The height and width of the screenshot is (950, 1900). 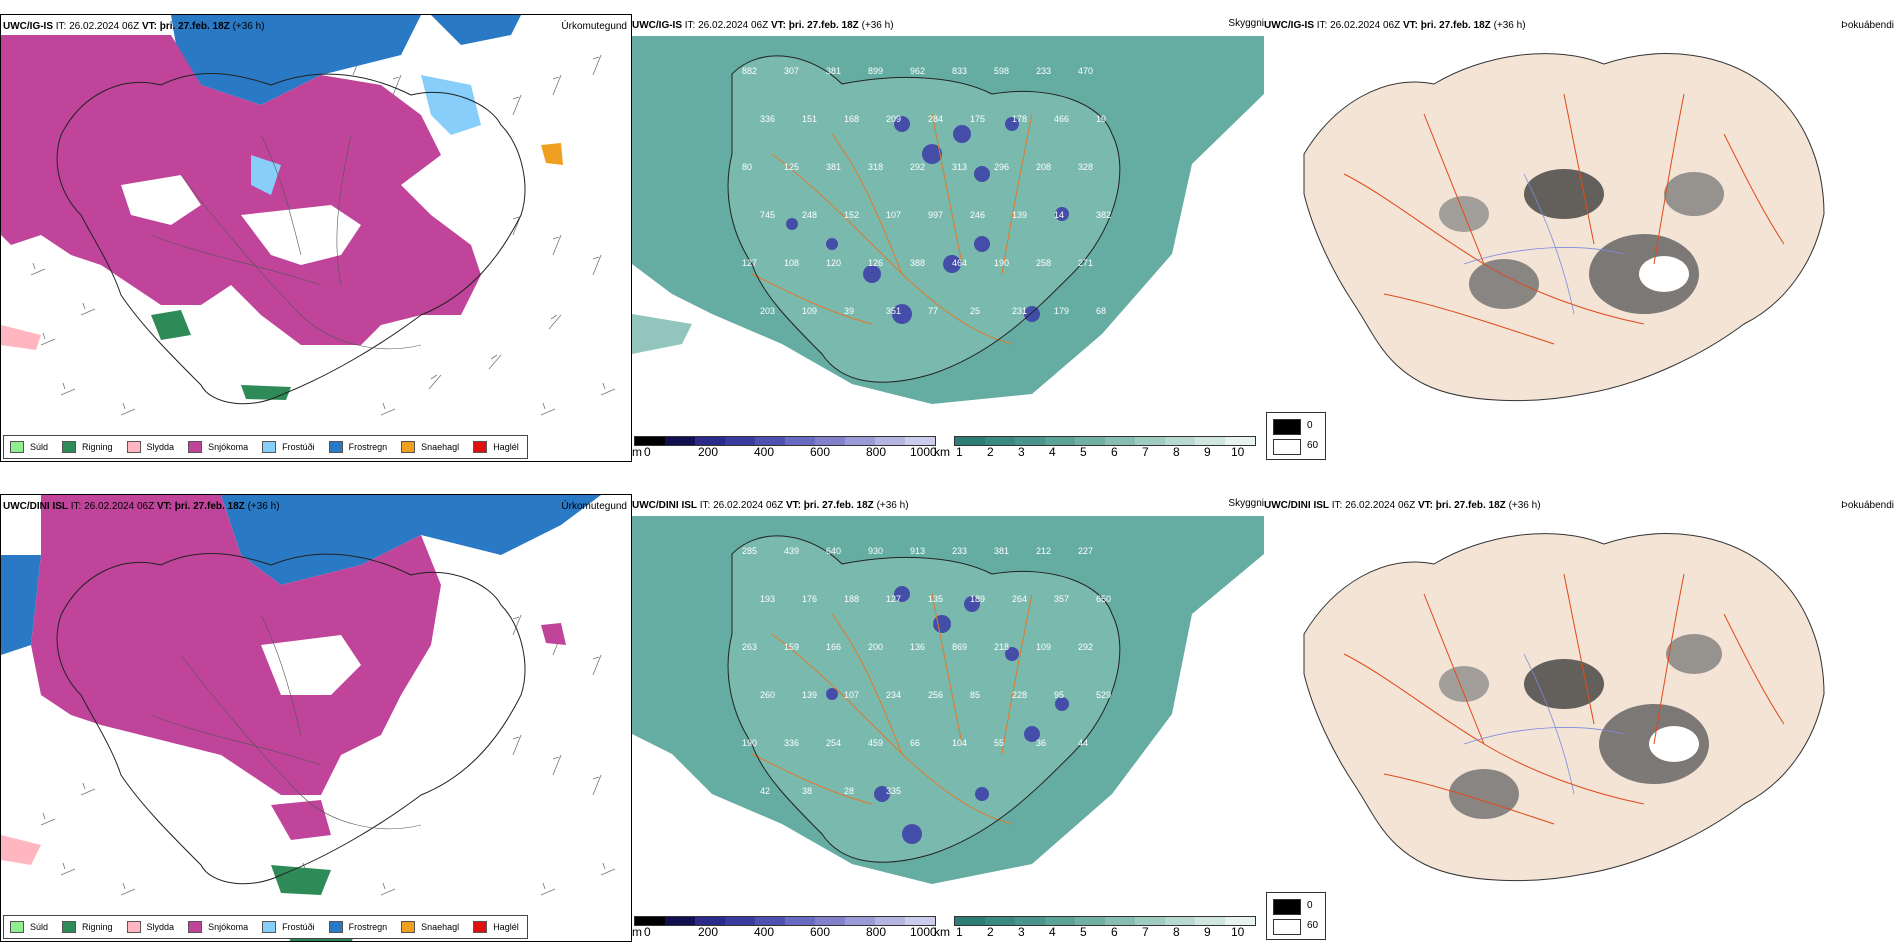 What do you see at coordinates (893, 791) in the screenshot?
I see `visibility-value-label: 335` at bounding box center [893, 791].